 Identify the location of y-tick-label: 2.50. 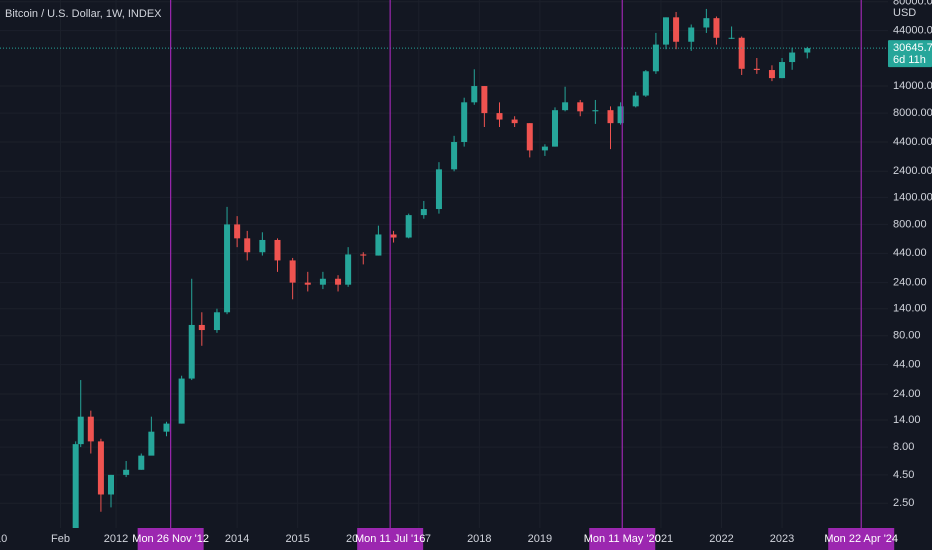
(903, 503).